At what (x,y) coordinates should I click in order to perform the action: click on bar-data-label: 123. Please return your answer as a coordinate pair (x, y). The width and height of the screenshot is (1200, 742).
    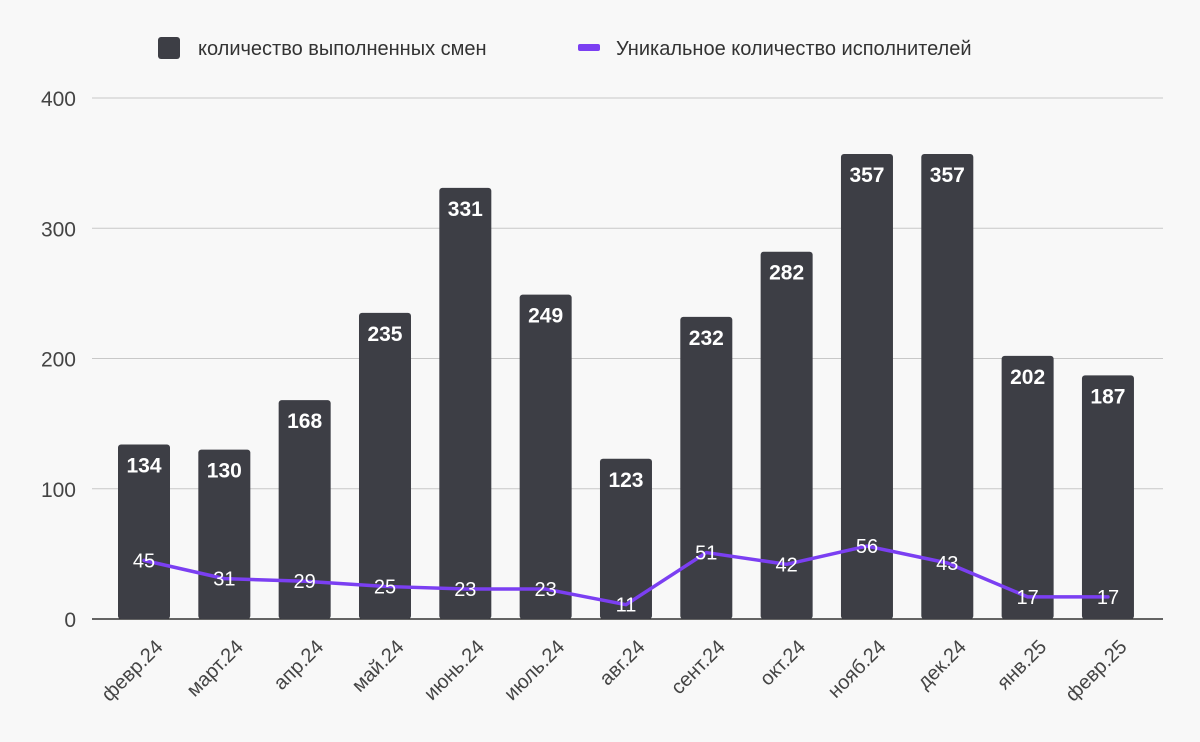
    Looking at the image, I should click on (625, 480).